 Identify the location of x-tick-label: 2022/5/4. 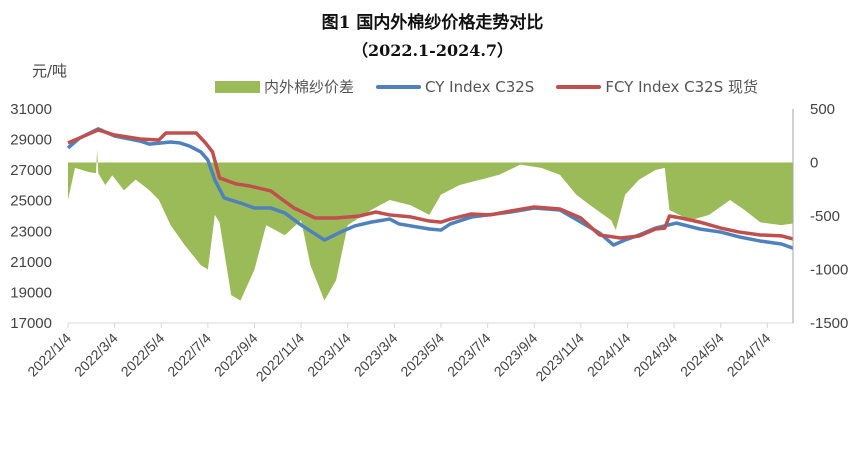
(143, 355).